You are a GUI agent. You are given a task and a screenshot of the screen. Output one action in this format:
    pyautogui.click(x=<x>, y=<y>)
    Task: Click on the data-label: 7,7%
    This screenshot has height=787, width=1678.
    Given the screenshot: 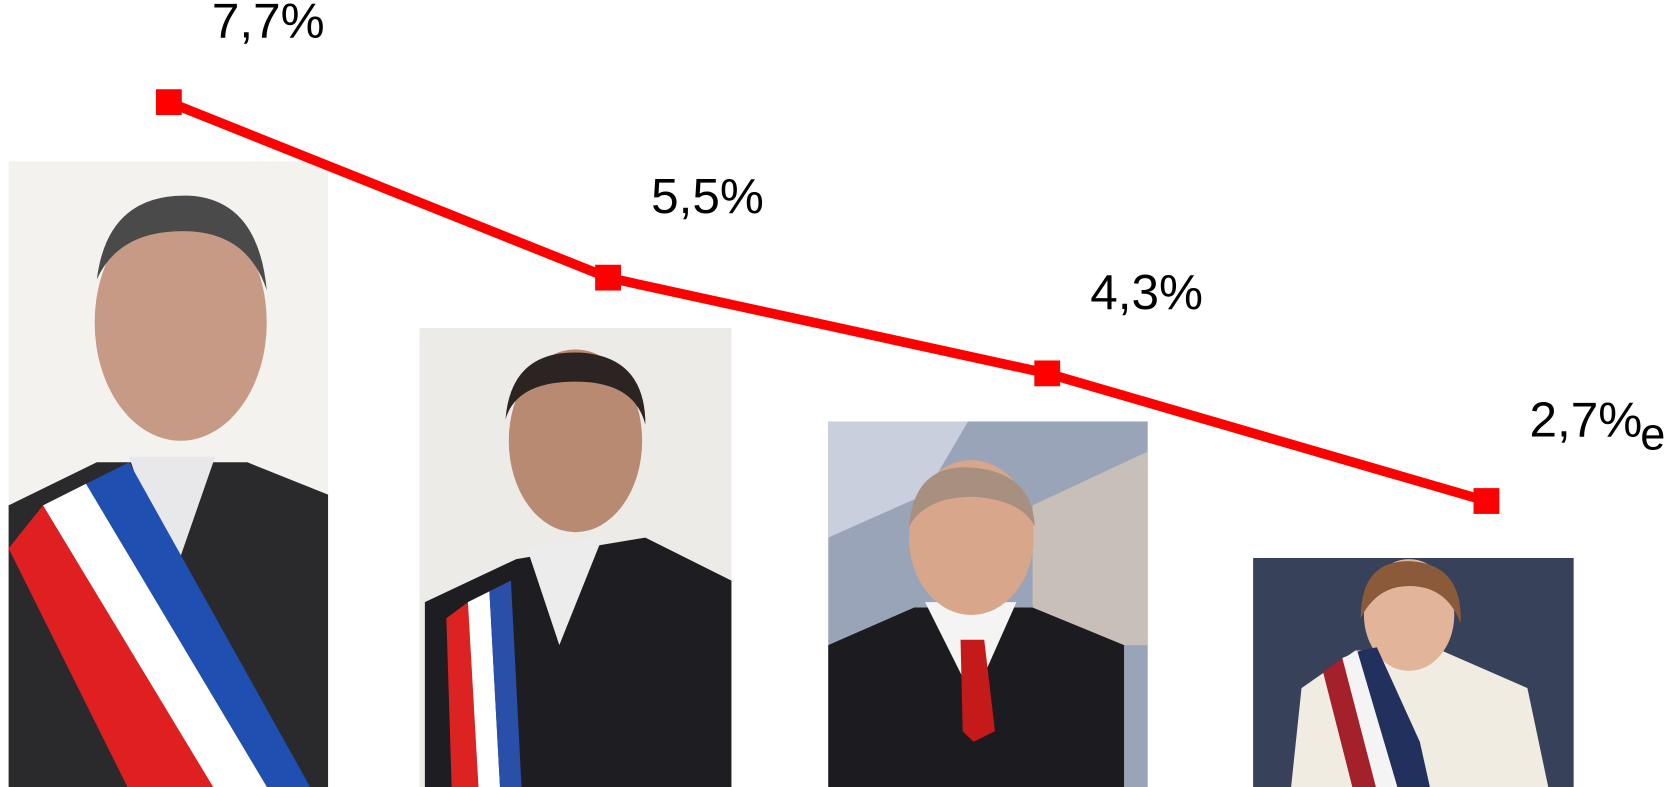 What is the action you would take?
    pyautogui.click(x=268, y=24)
    